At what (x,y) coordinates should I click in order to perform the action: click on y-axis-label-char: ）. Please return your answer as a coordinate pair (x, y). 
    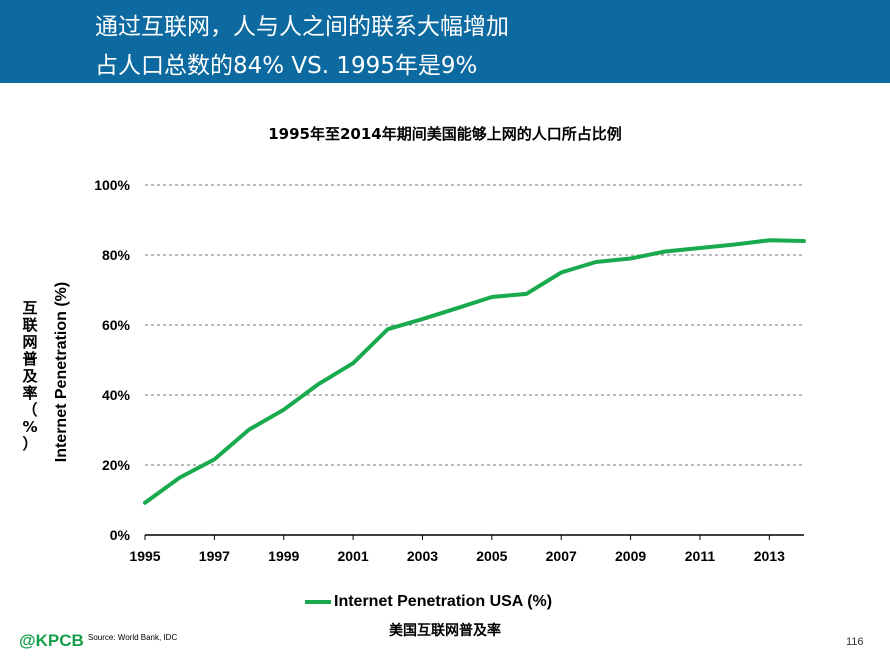
    Looking at the image, I should click on (30, 444).